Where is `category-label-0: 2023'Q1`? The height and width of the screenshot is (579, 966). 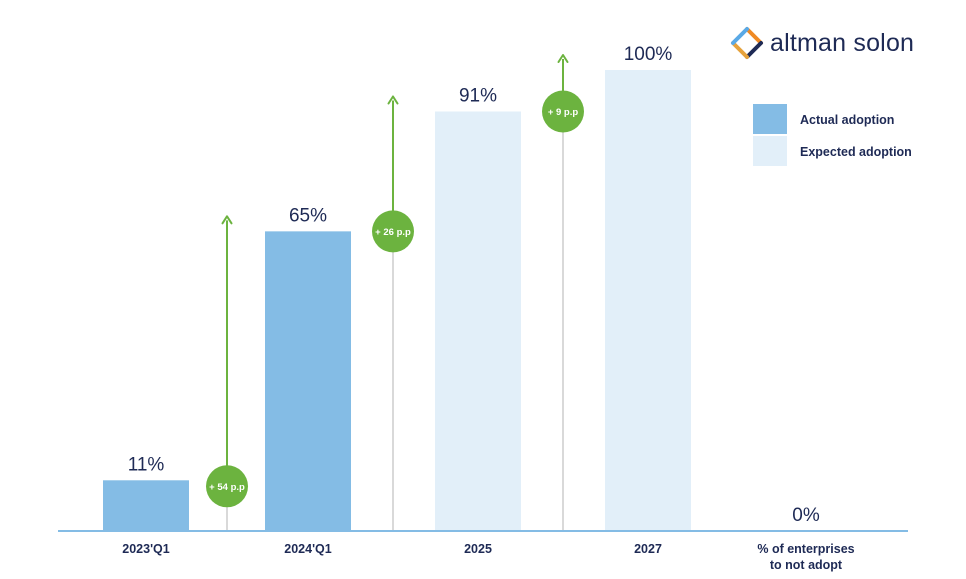 category-label-0: 2023'Q1 is located at coordinates (146, 549).